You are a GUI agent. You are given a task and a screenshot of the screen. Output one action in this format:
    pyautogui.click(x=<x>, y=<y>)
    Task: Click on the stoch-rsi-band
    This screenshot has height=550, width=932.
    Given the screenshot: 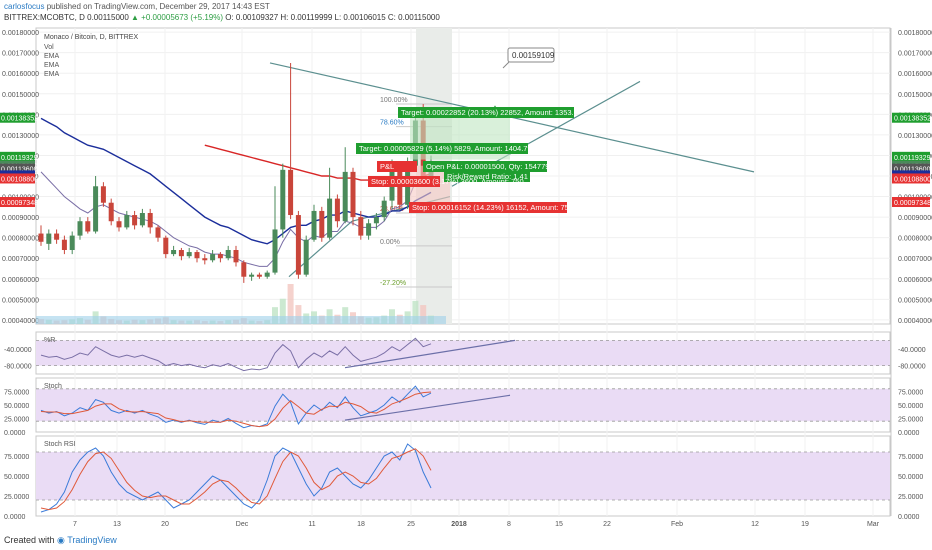 What is the action you would take?
    pyautogui.click(x=463, y=476)
    